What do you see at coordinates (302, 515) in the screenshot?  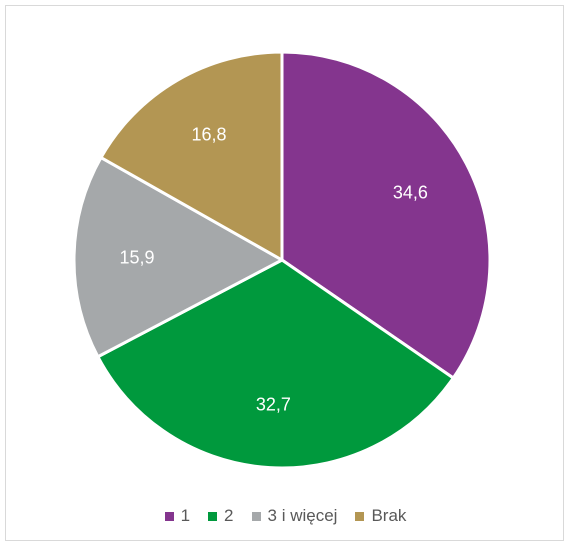 I see `legend-label-3-i-wiecej: 3 i więcej` at bounding box center [302, 515].